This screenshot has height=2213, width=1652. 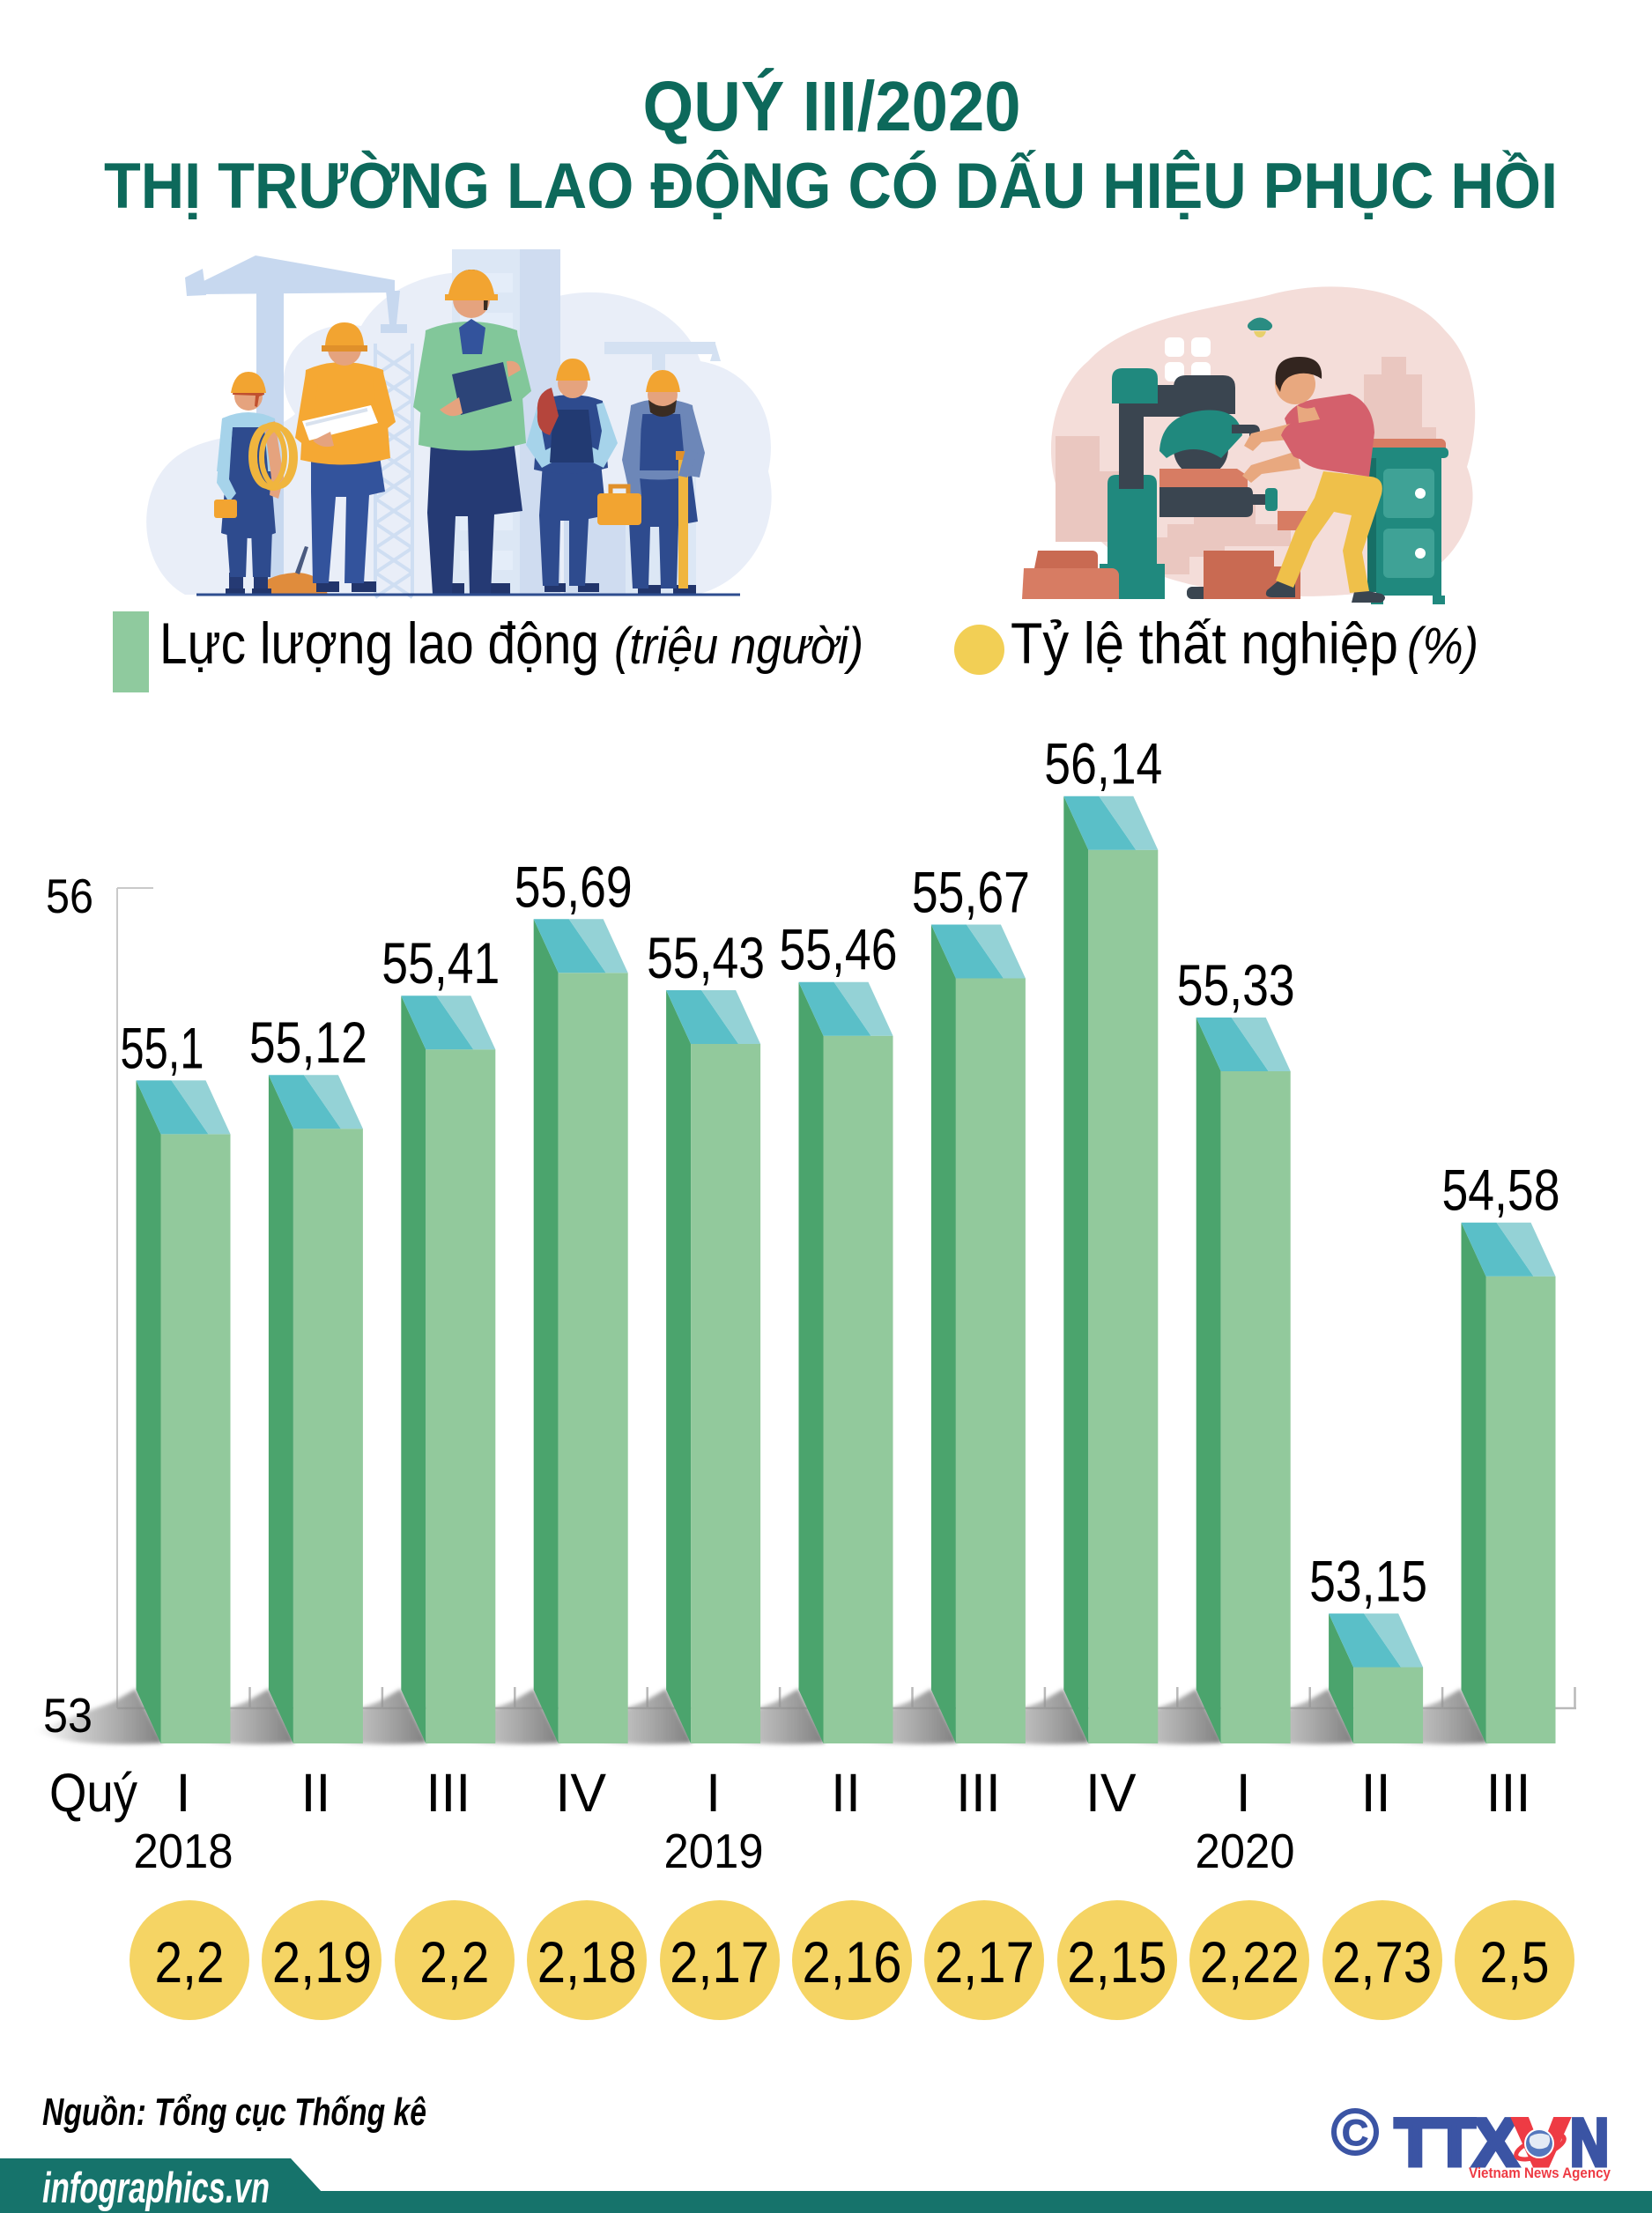 What do you see at coordinates (1456, 2143) in the screenshot?
I see `svg-text: TTX` at bounding box center [1456, 2143].